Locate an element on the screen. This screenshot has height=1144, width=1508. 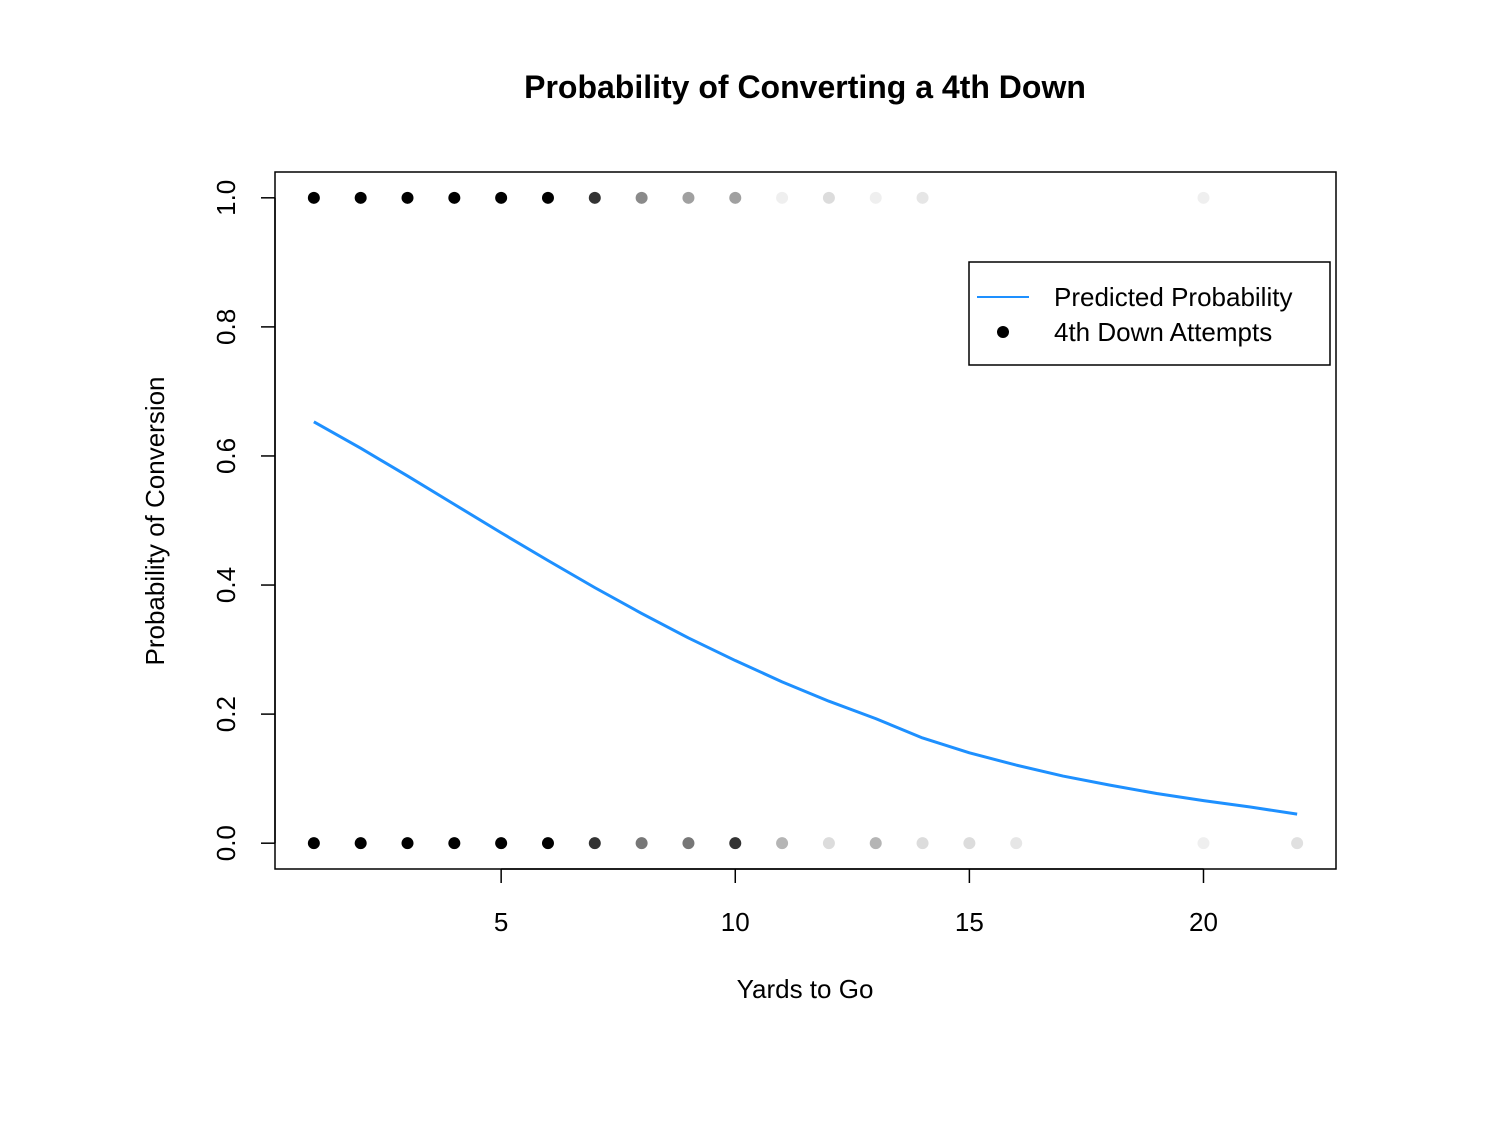
legend: Predicted Probability 4th Down Attempts is located at coordinates (1149, 313).